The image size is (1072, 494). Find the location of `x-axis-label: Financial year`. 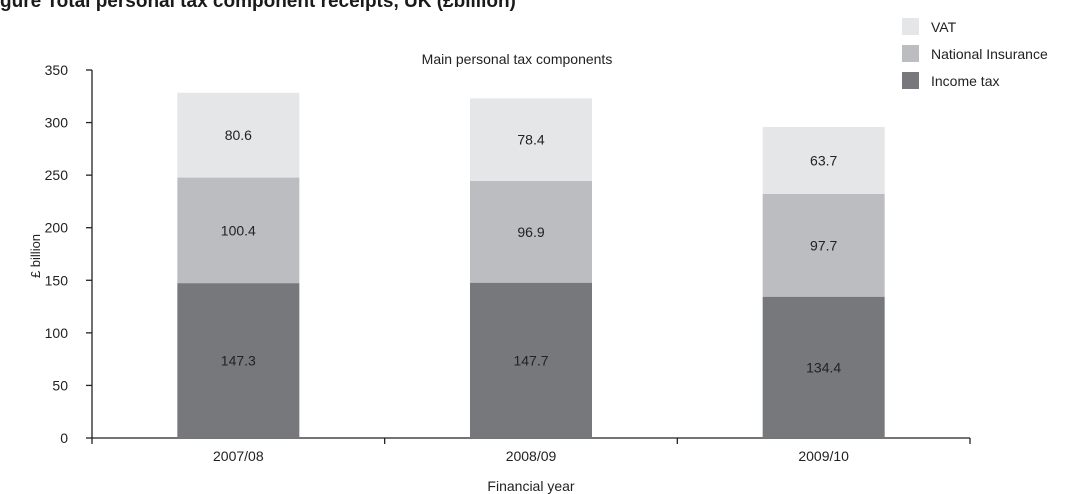

x-axis-label: Financial year is located at coordinates (530, 486).